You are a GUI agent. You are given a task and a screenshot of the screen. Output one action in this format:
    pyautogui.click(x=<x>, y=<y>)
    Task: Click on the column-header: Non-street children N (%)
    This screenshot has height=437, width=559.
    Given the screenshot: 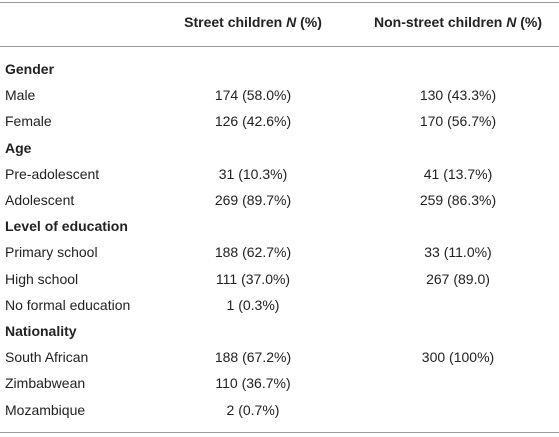 What is the action you would take?
    pyautogui.click(x=458, y=22)
    